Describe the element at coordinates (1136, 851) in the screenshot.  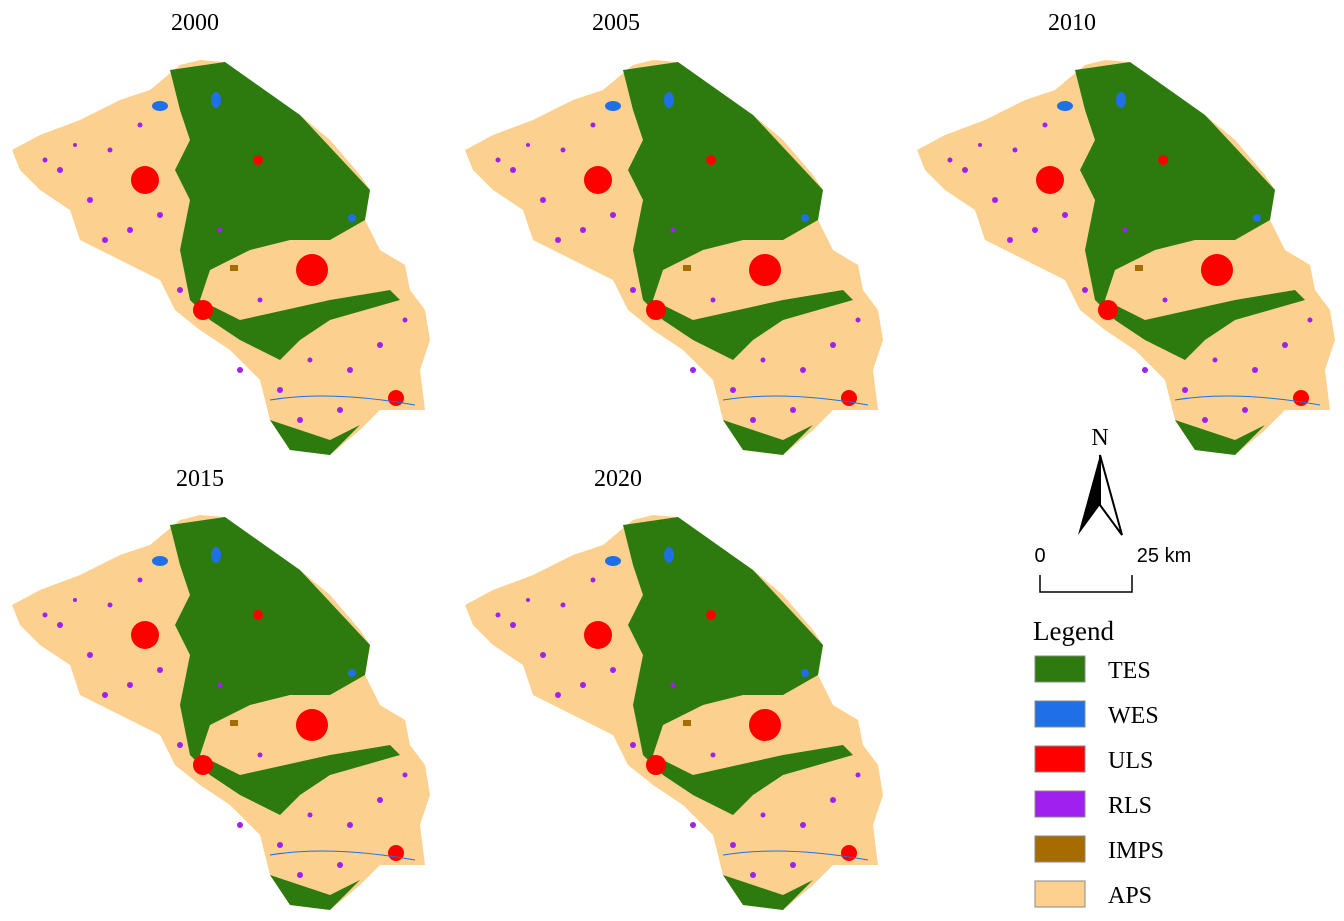
I see `legend-label: IMPS` at that location.